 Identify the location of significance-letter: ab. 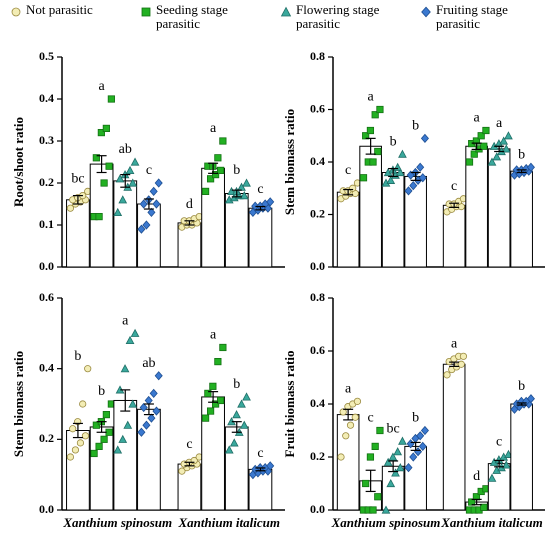
(148, 363).